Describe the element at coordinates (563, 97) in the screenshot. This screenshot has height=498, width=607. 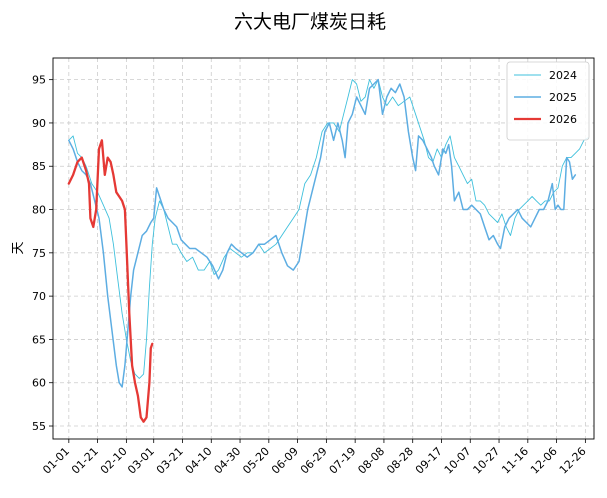
I see `legend-label: 2025` at that location.